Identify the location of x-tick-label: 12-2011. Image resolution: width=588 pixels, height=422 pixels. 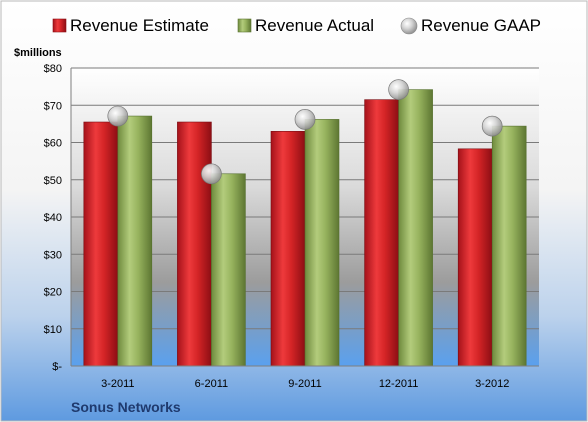
(399, 384).